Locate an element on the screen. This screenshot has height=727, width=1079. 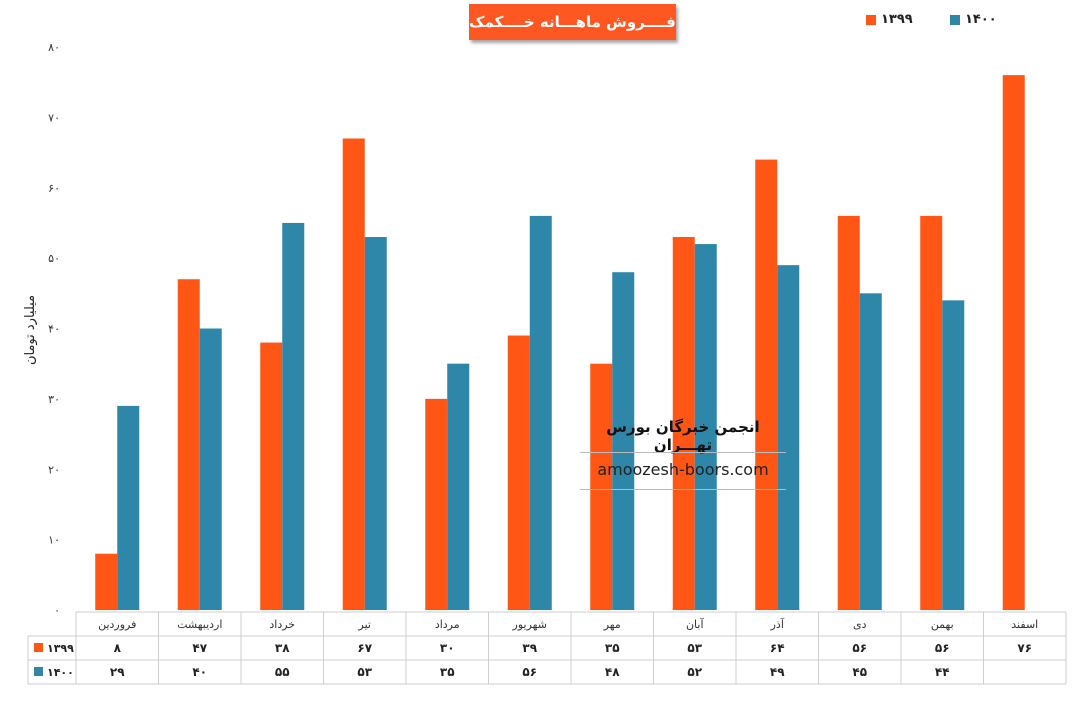
x-tick-label: اردیبهشت is located at coordinates (199, 624).